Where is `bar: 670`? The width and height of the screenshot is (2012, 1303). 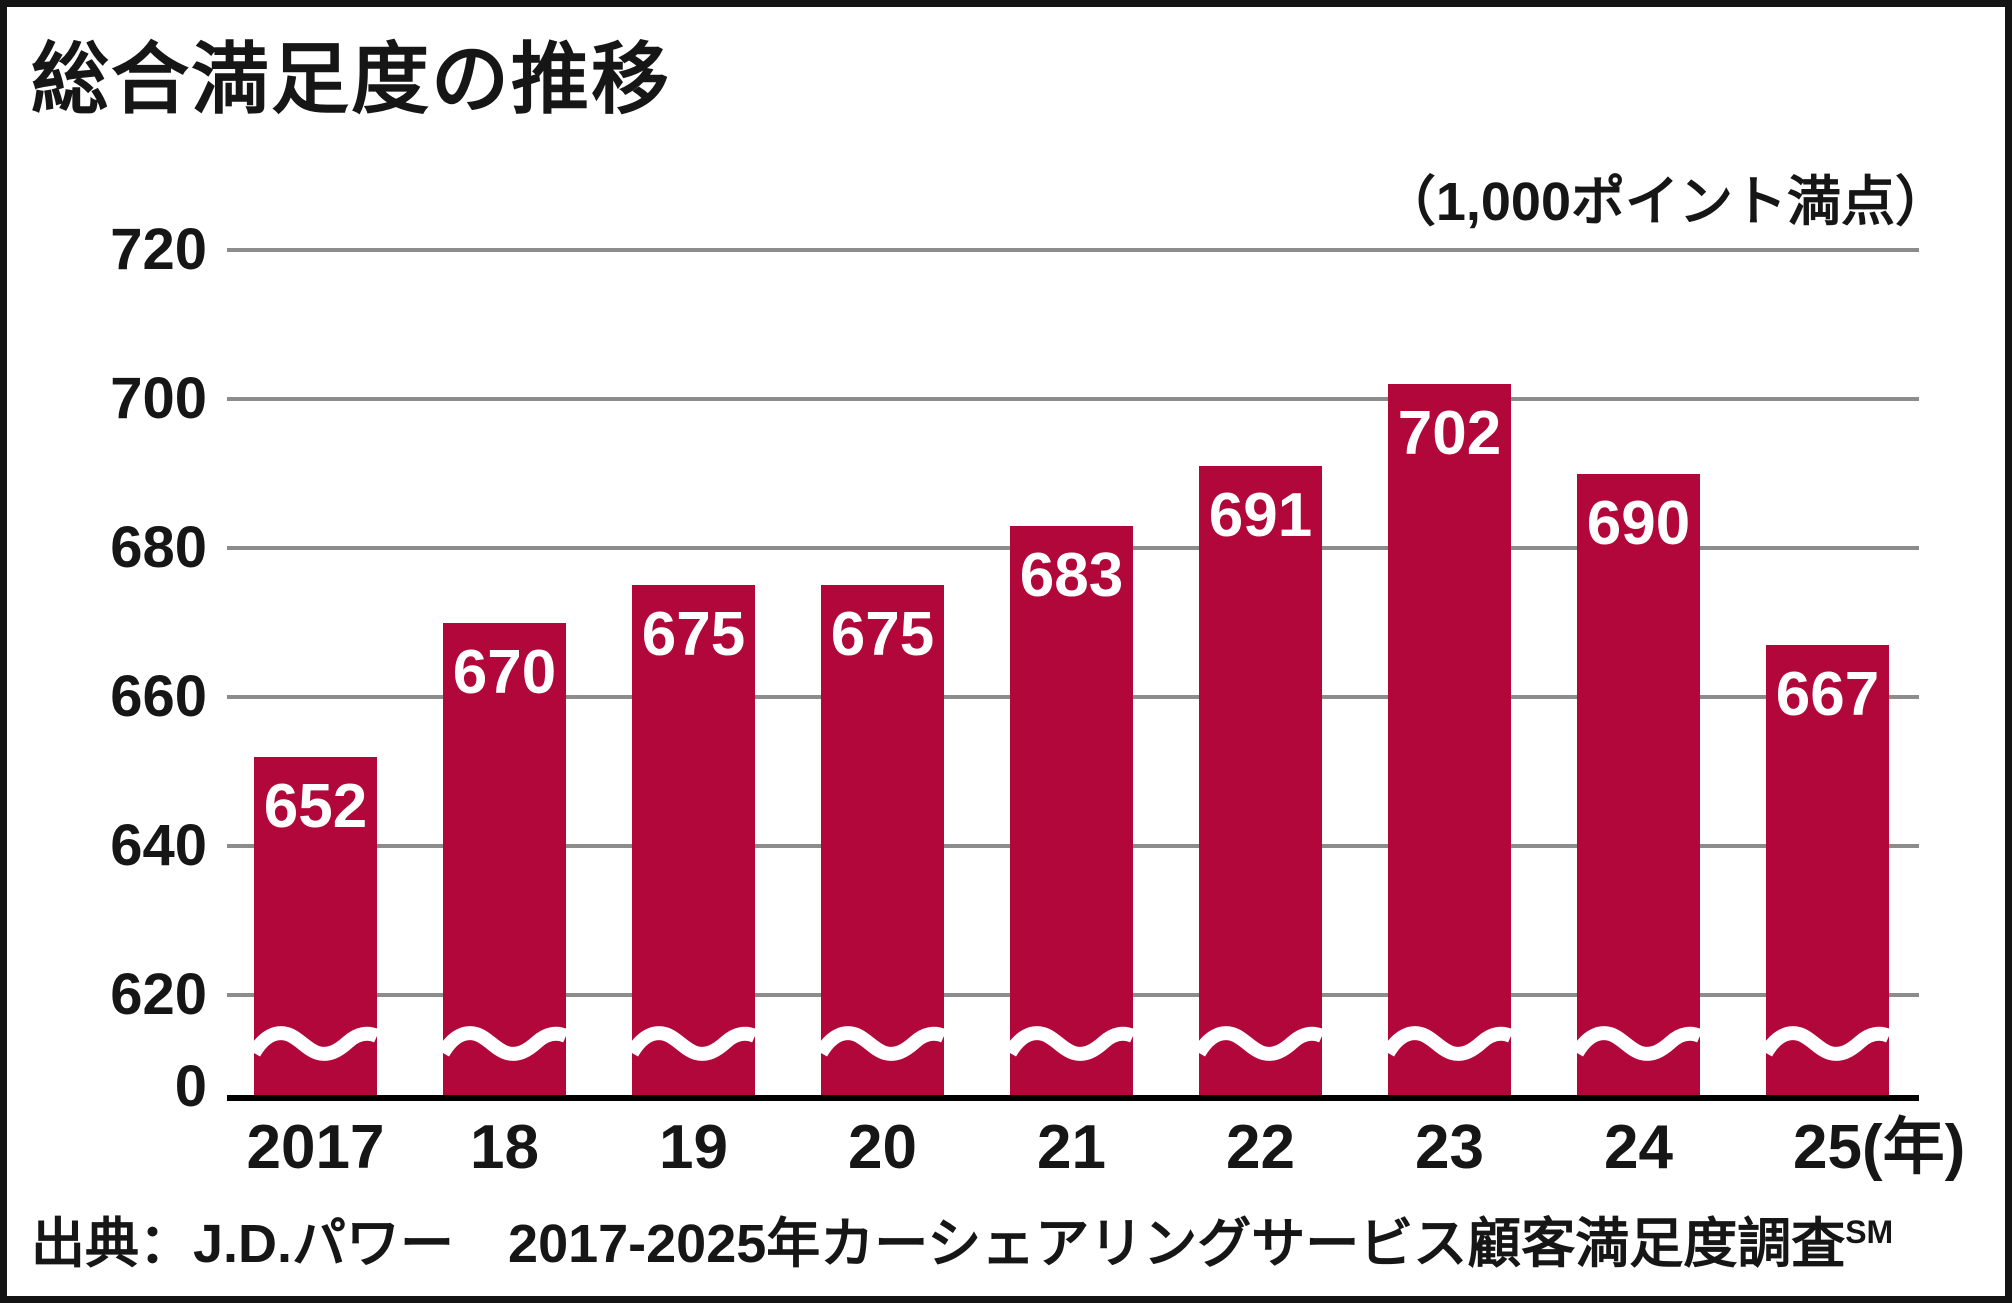
bar: 670 is located at coordinates (502, 859).